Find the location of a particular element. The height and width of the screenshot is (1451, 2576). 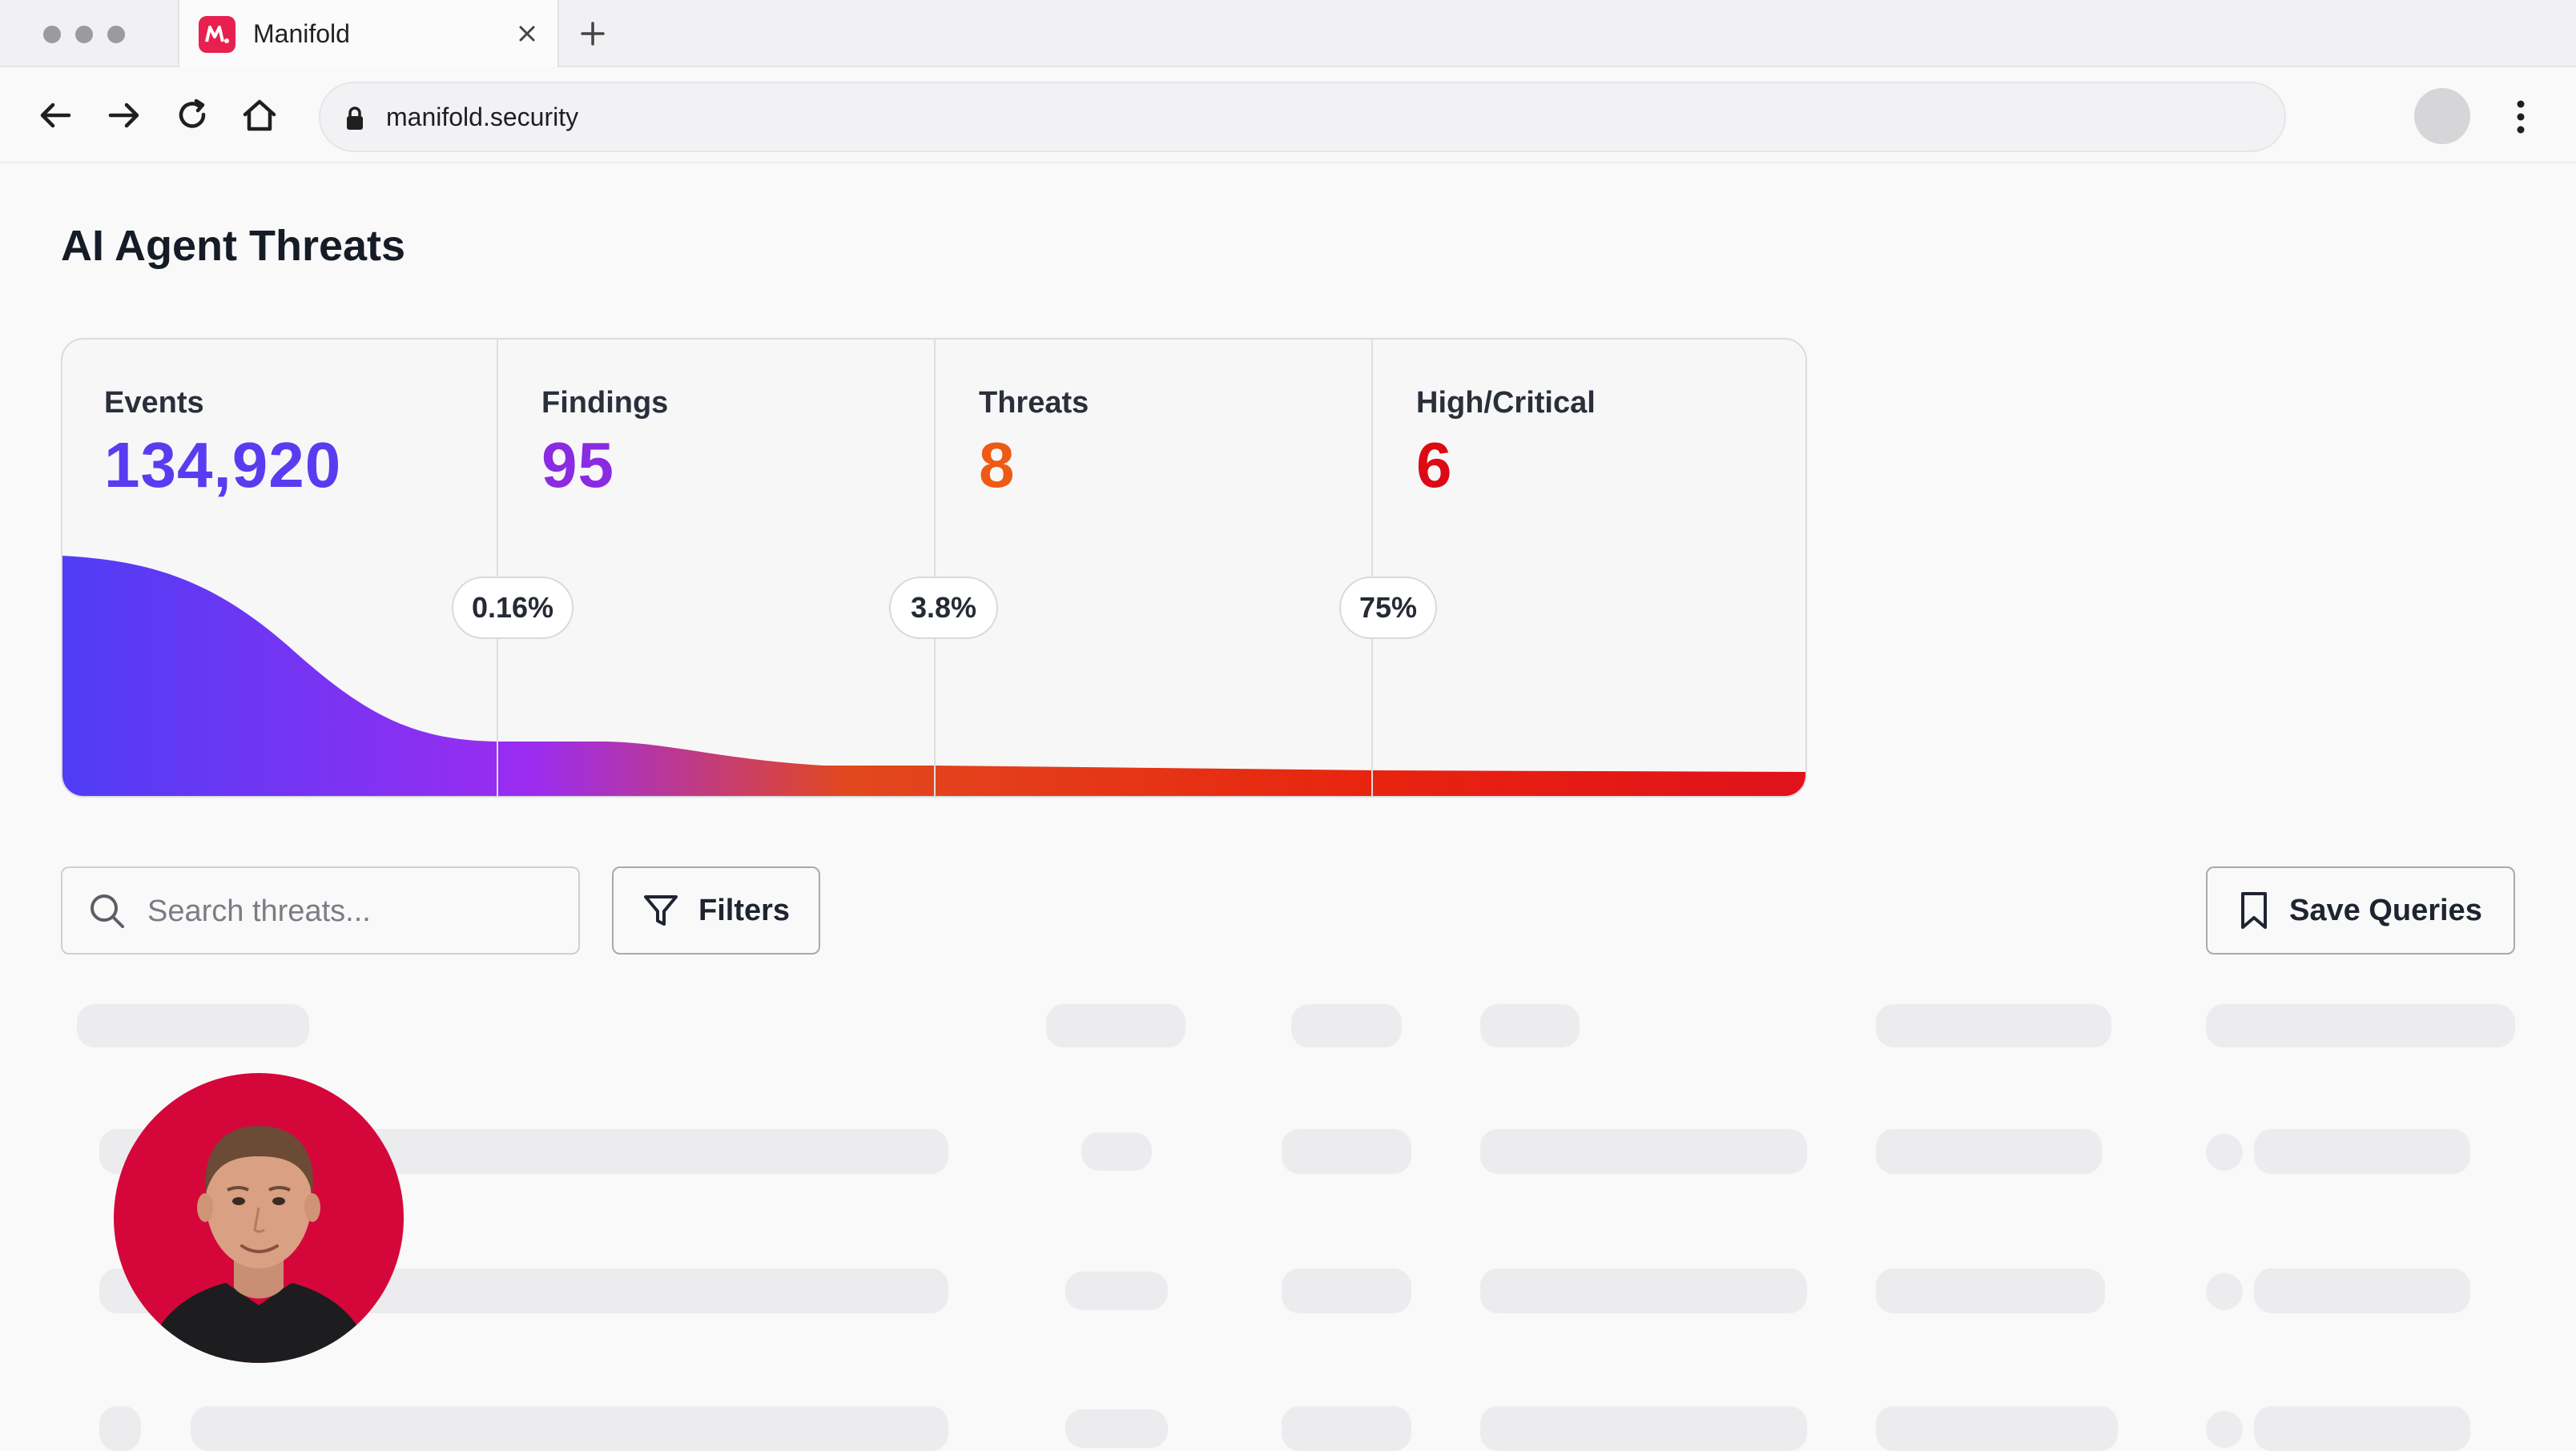

filter-icon is located at coordinates (661, 910).